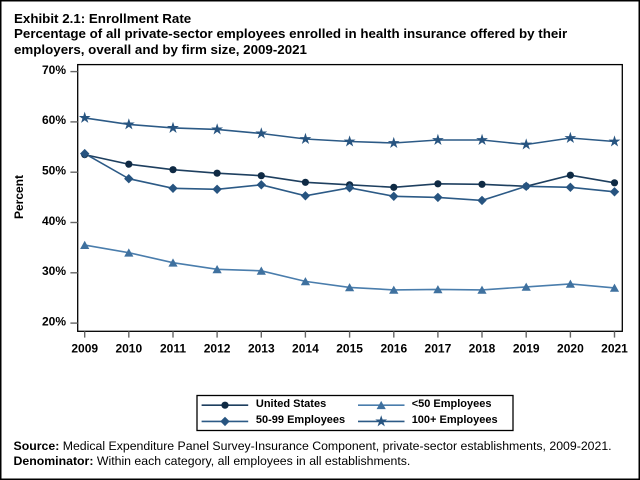 The image size is (640, 480). What do you see at coordinates (570, 348) in the screenshot?
I see `svg-text: 2020` at bounding box center [570, 348].